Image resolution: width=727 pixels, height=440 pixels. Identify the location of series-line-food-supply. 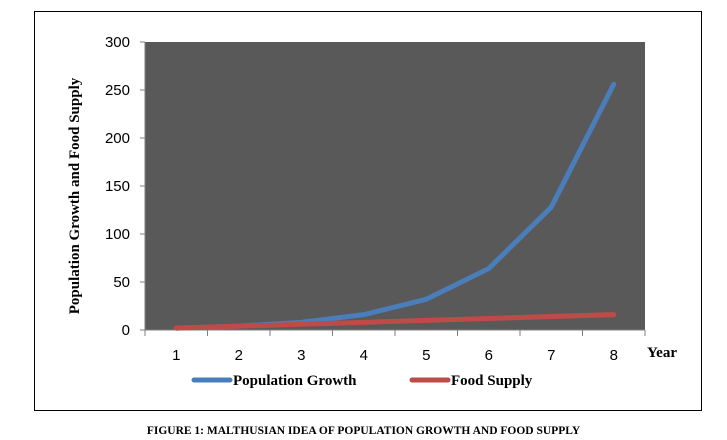
(395, 321).